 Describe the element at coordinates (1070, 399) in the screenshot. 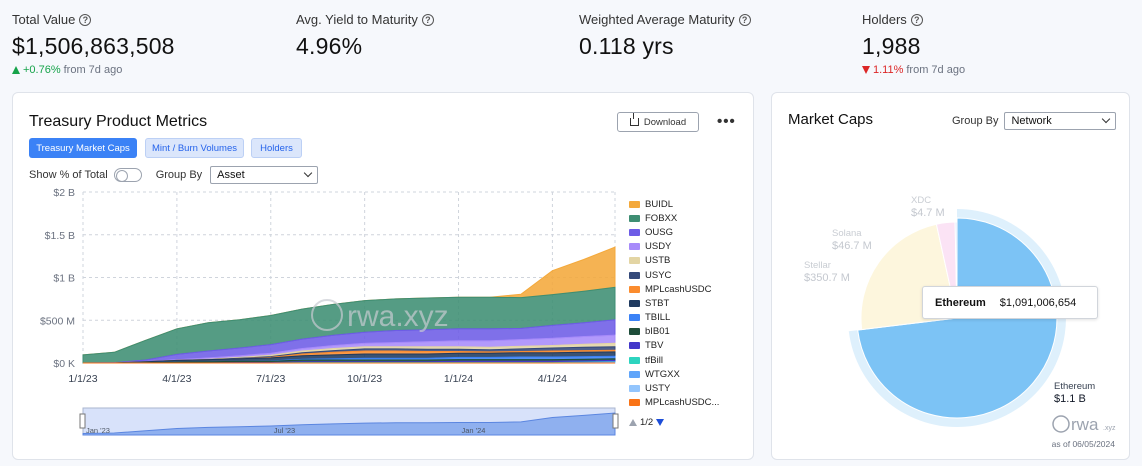

I see `pie-label-value: $1.1 B` at that location.